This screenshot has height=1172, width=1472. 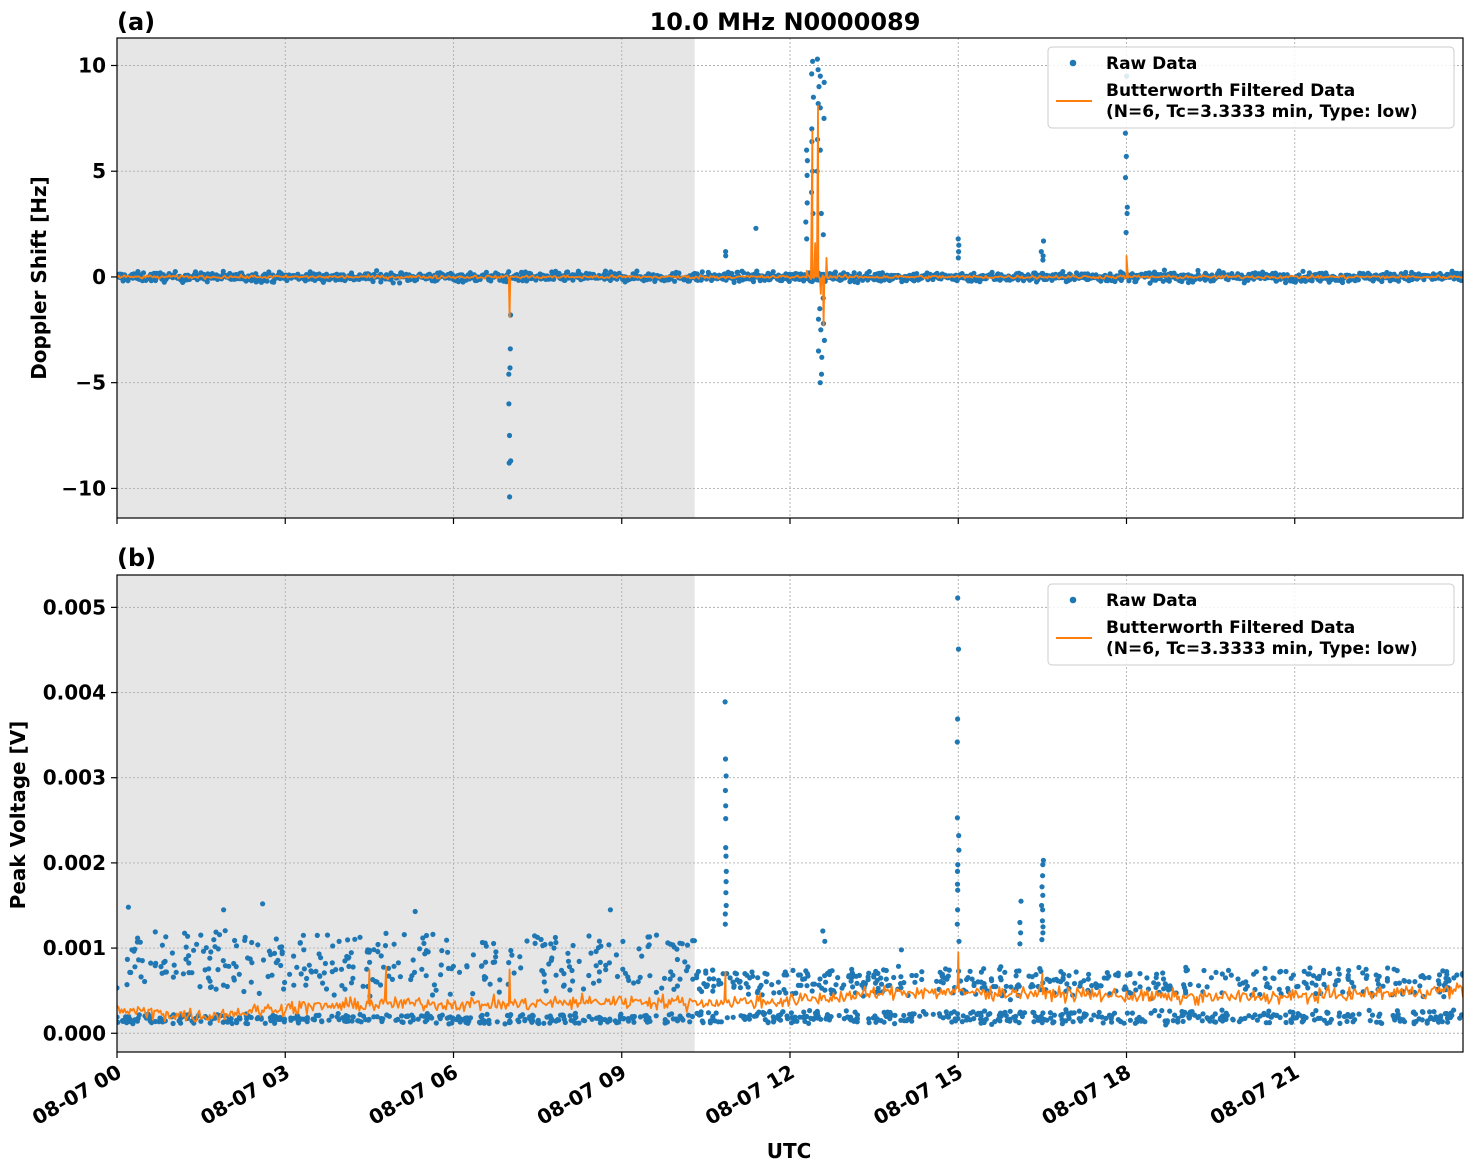 I want to click on panel-b-legend-filtered-params: (N=6, Tc=3.3333 min, Type: low), so click(x=1262, y=649).